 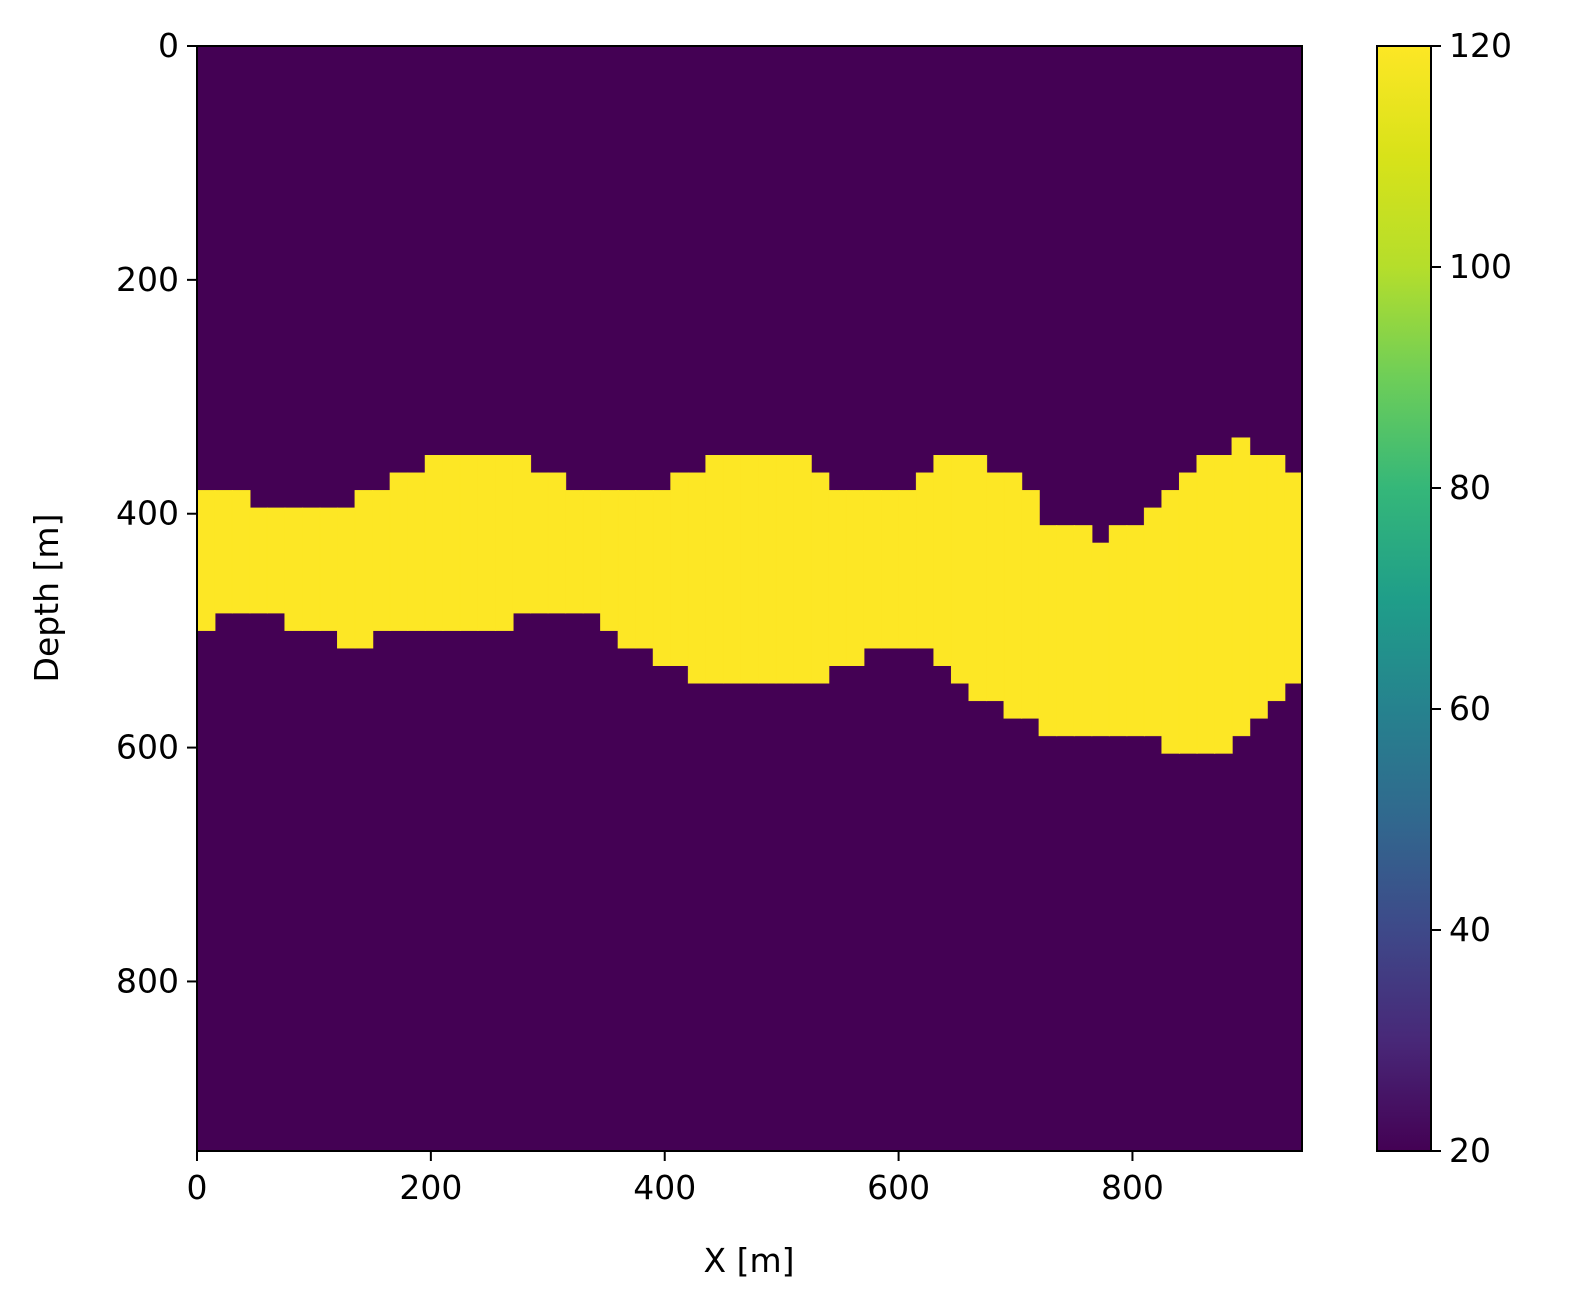 I want to click on colorbar-tick-label: 60, so click(x=1470, y=708).